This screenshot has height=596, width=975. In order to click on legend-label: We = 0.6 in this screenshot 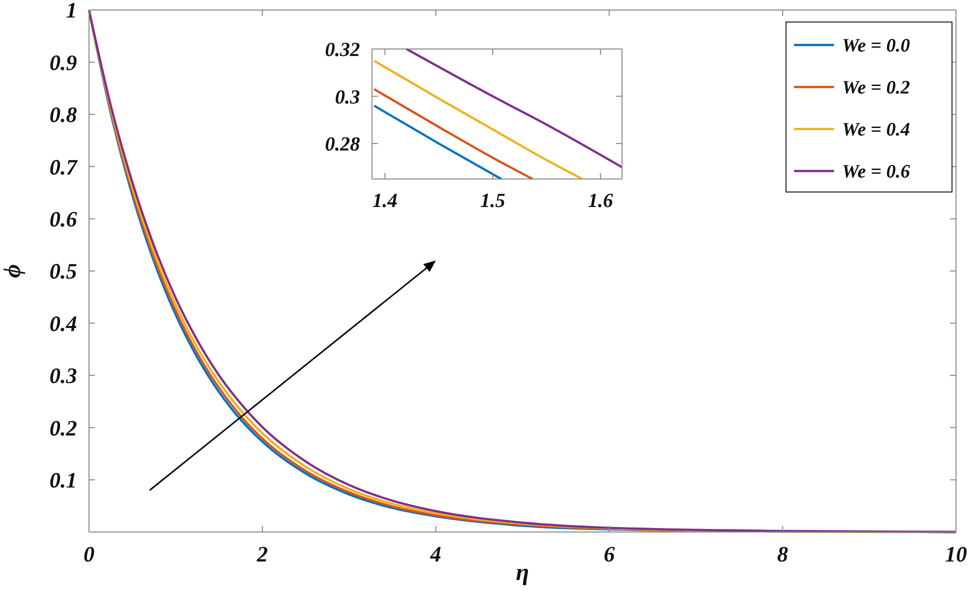, I will do `click(876, 172)`.